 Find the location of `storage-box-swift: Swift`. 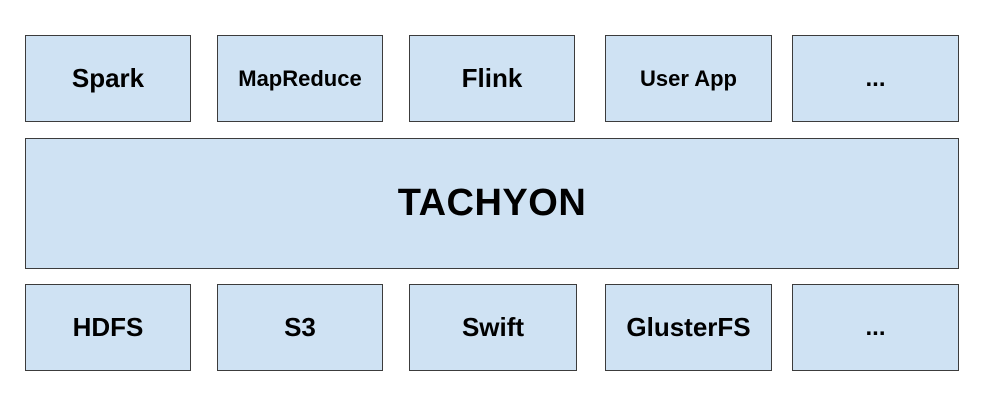

storage-box-swift: Swift is located at coordinates (493, 327).